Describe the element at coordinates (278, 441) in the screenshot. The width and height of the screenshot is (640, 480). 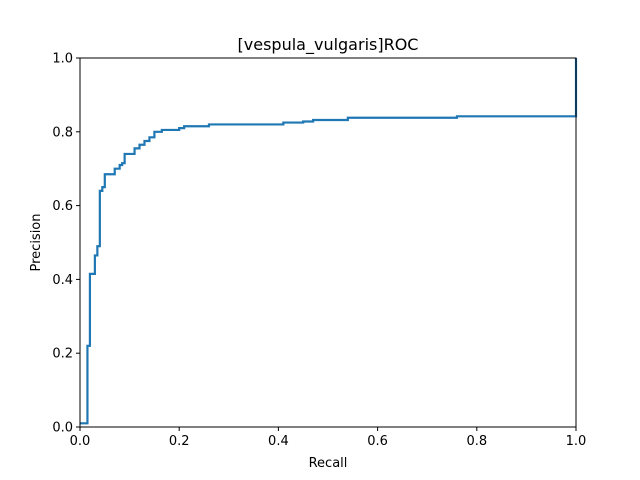
I see `x-tick-label: 0.4` at that location.